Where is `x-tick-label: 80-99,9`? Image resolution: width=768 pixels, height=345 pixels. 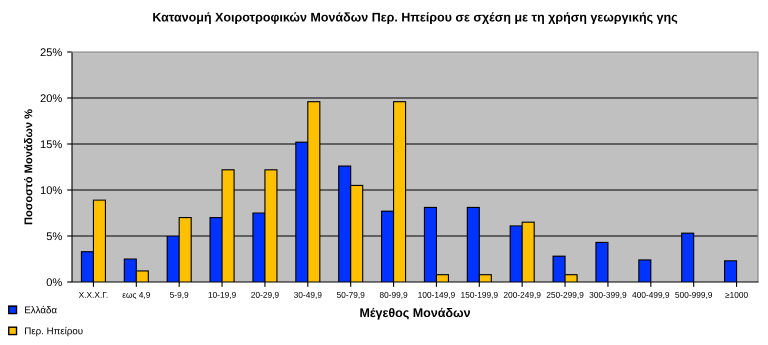
x-tick-label: 80-99,9 is located at coordinates (394, 295).